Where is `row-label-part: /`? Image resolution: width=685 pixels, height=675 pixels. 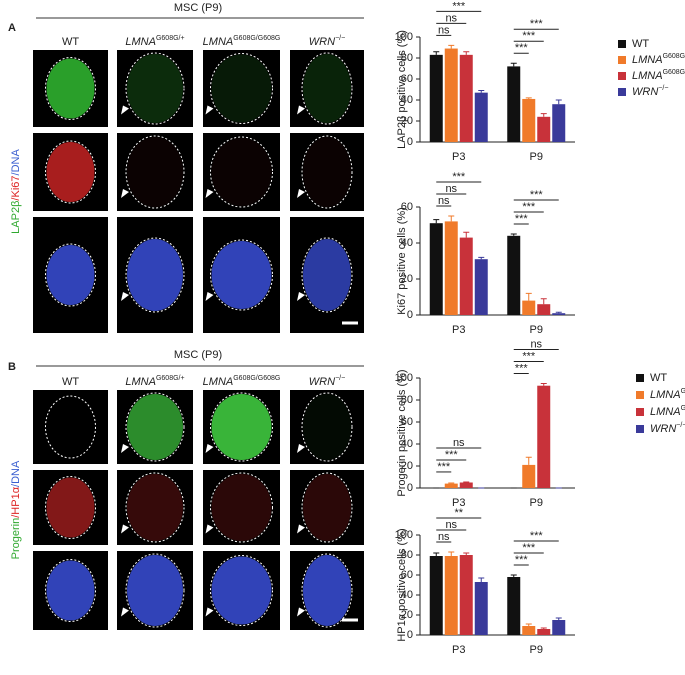
row-label-part: / is located at coordinates (16, 516).